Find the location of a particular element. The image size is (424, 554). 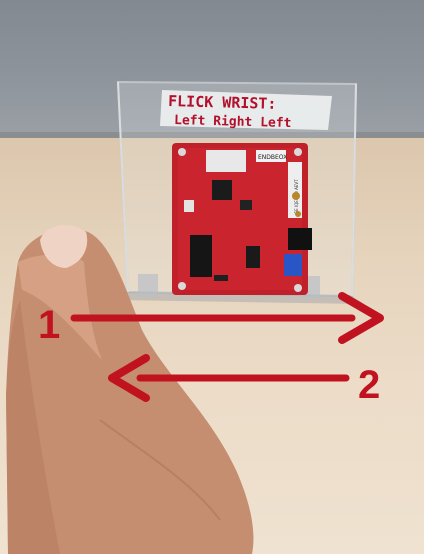

arrow-2-left: 2 is located at coordinates (244, 380).